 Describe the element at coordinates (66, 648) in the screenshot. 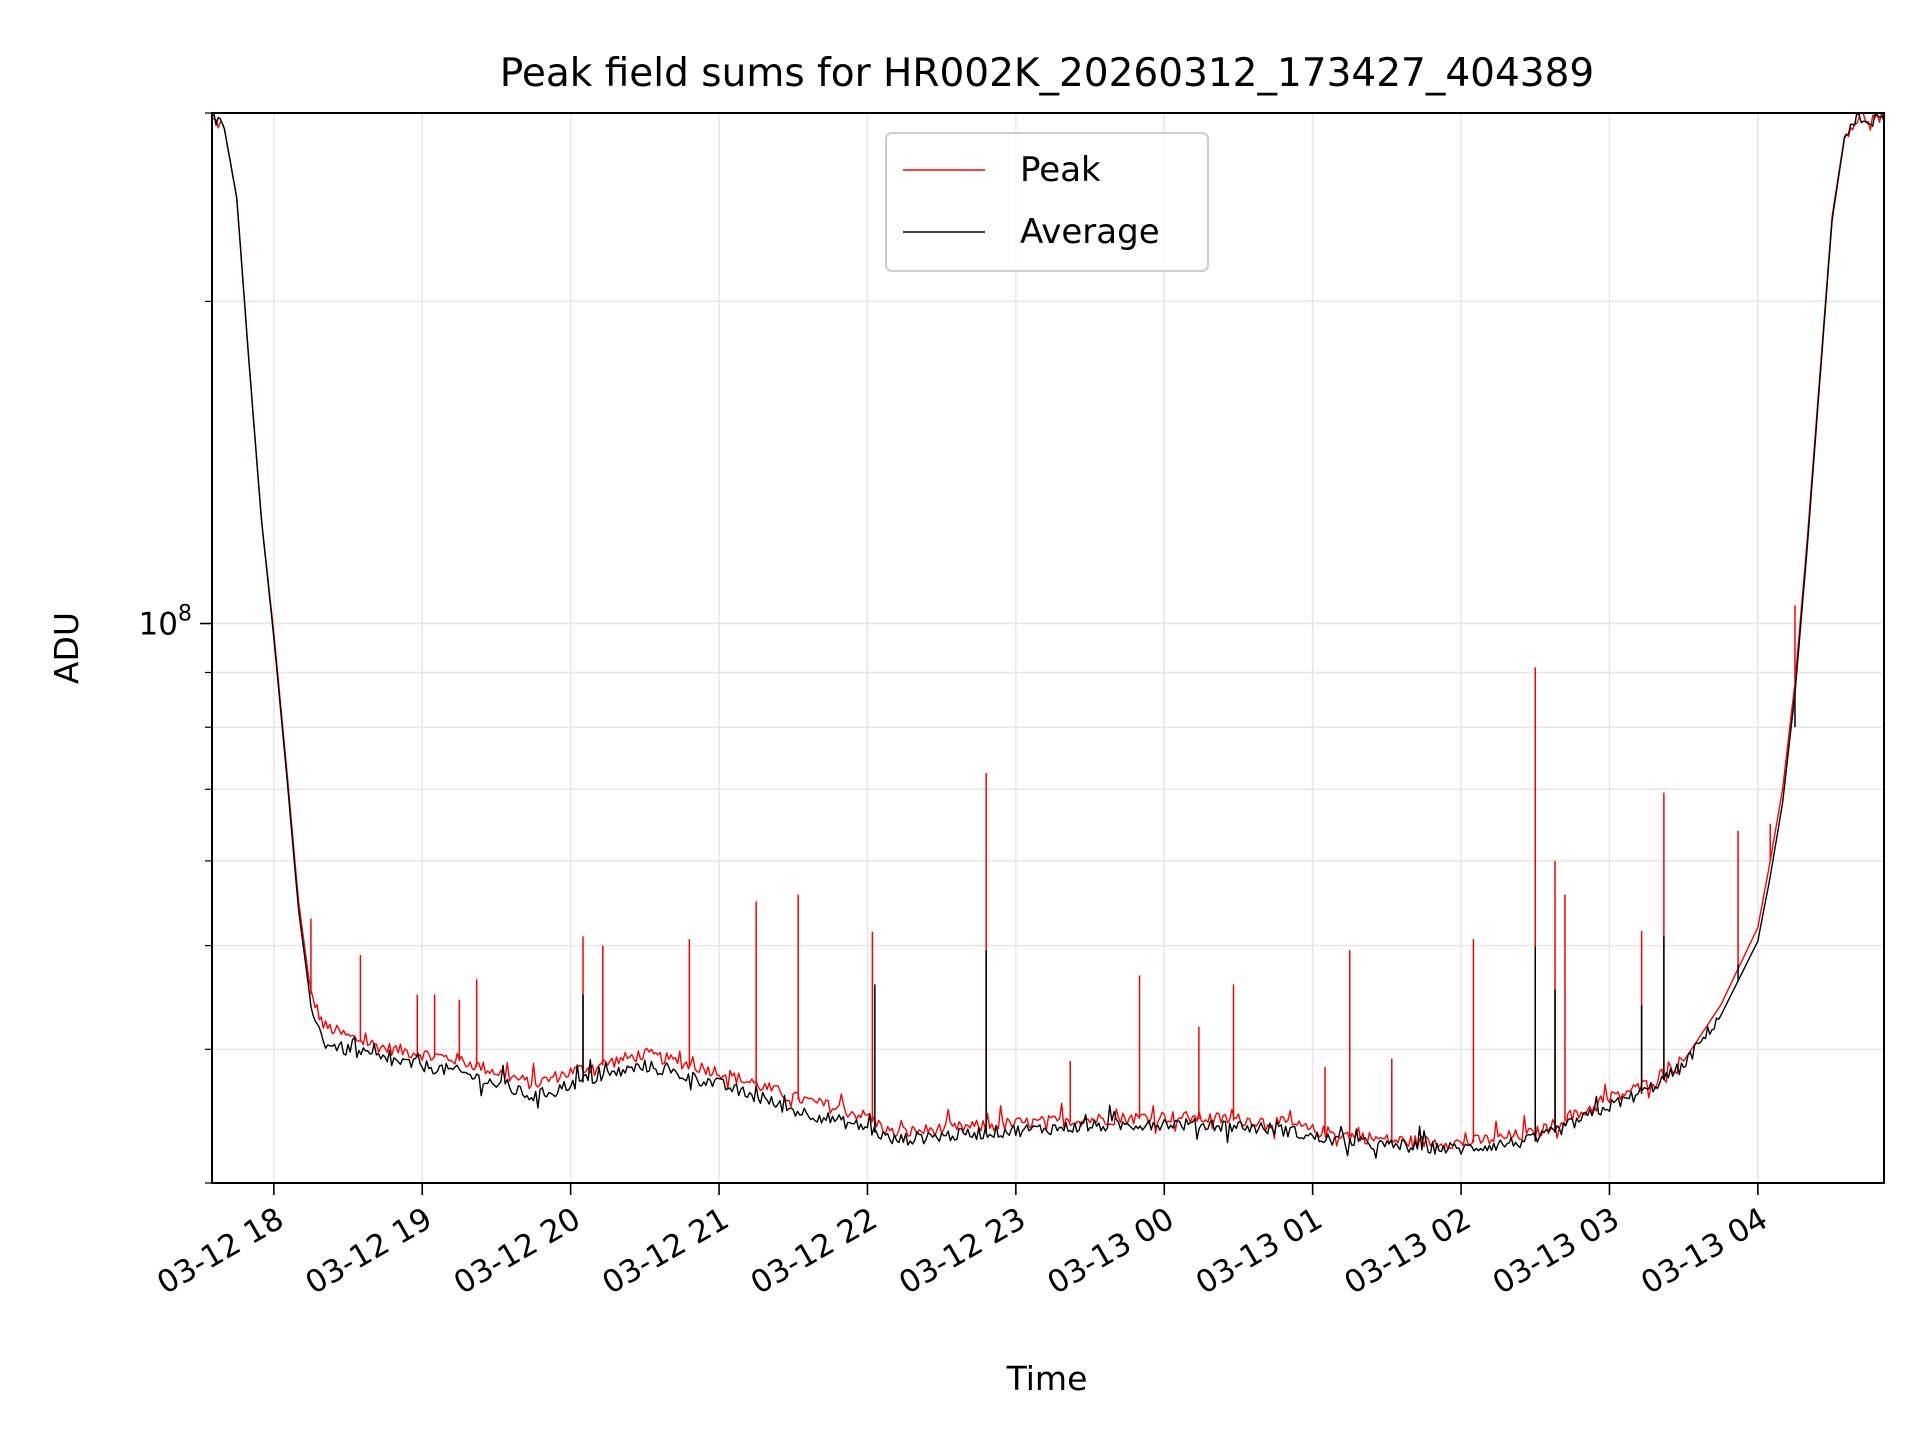

I see `y-axis-label: ADU` at that location.